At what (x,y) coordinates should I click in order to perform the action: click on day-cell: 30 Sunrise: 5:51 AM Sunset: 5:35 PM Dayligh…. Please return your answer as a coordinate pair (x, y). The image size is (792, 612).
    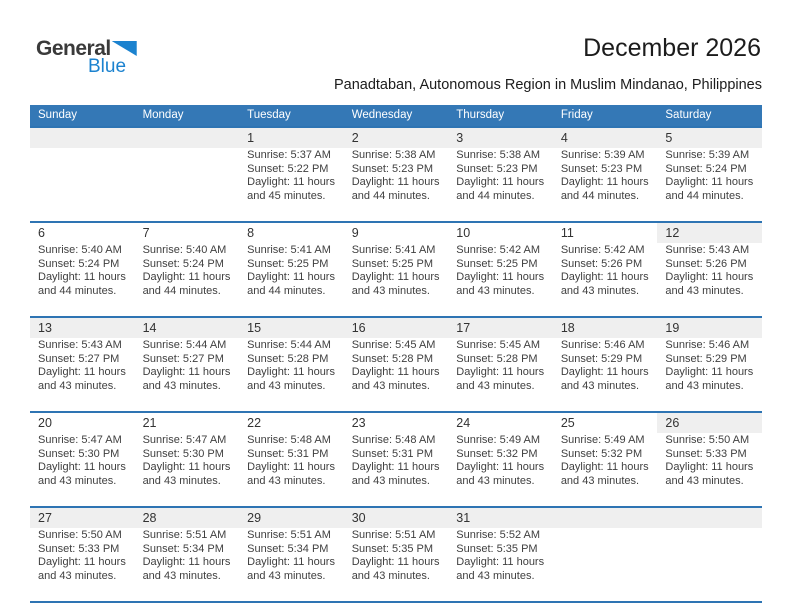
    Looking at the image, I should click on (396, 554).